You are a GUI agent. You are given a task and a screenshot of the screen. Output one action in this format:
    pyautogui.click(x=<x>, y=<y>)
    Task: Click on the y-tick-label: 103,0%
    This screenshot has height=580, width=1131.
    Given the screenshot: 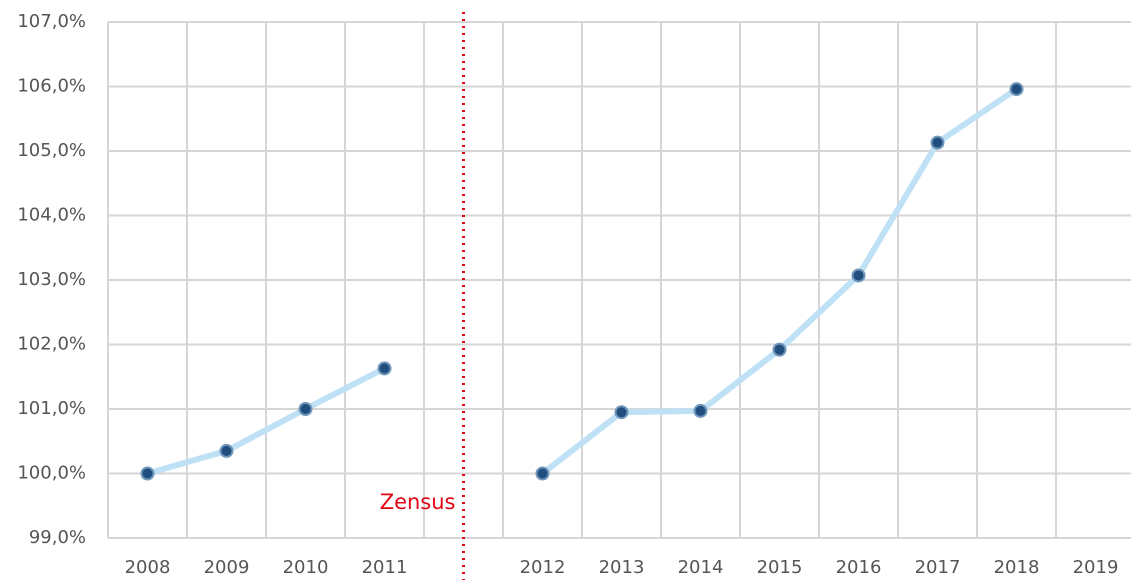 What is the action you would take?
    pyautogui.click(x=51, y=279)
    